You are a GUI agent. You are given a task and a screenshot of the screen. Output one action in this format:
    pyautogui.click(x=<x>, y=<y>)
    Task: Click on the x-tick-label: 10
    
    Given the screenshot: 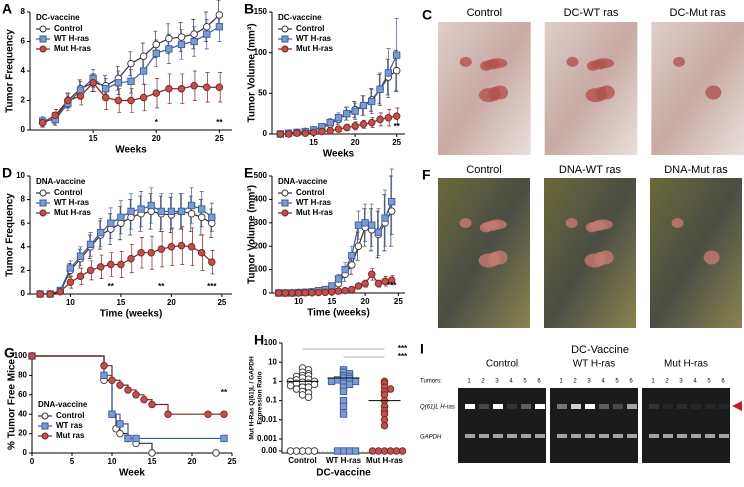 What is the action you would take?
    pyautogui.click(x=298, y=301)
    